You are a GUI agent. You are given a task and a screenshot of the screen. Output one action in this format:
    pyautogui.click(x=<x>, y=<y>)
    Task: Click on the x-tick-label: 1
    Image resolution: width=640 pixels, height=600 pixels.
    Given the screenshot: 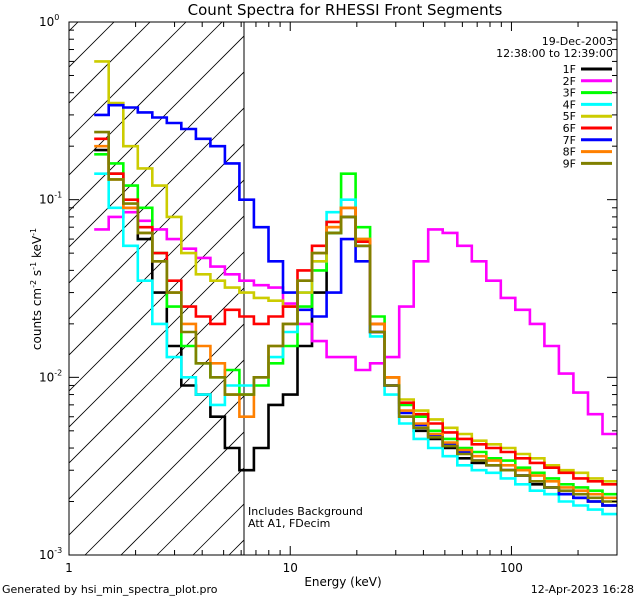 What is the action you would take?
    pyautogui.click(x=69, y=568)
    